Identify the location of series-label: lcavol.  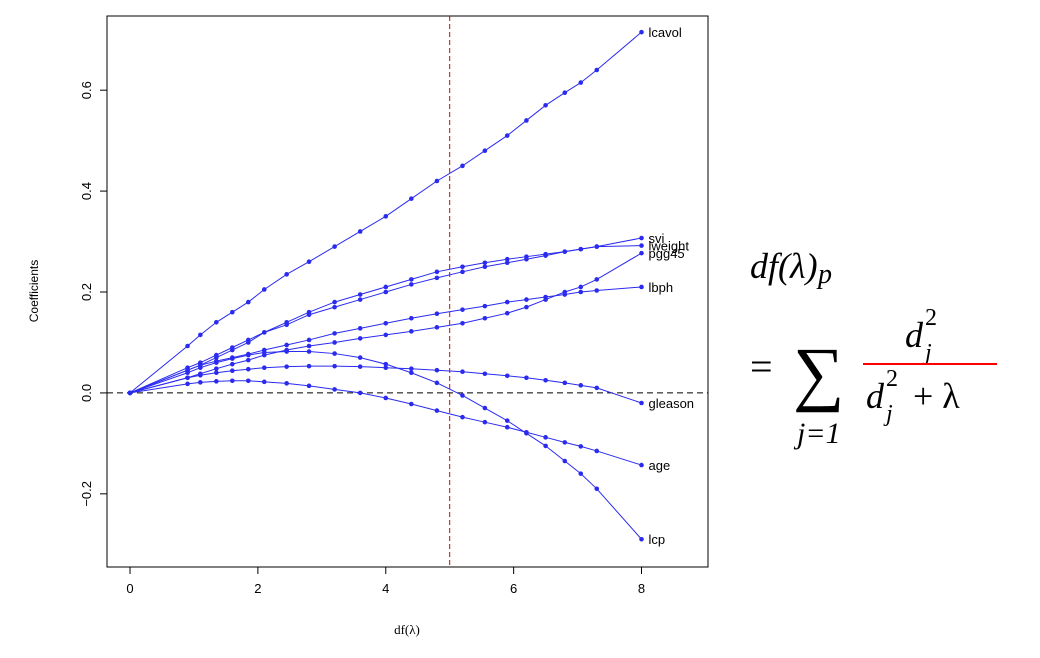
(665, 32).